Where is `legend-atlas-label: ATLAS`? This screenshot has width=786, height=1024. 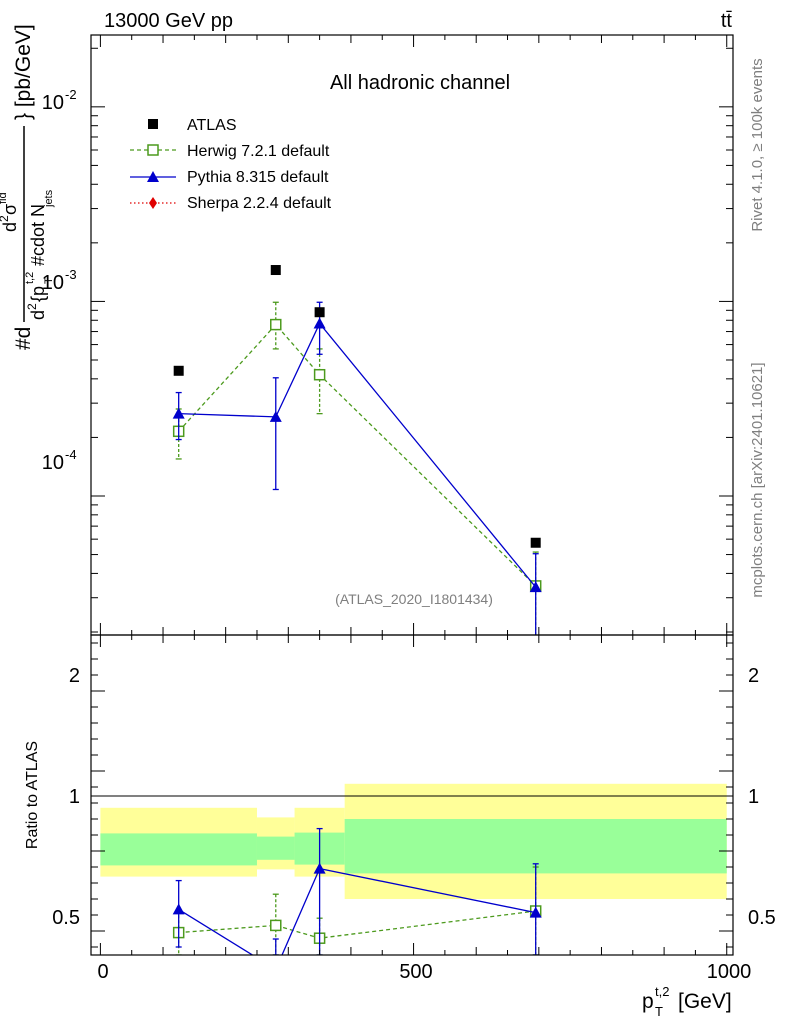 legend-atlas-label: ATLAS is located at coordinates (212, 125).